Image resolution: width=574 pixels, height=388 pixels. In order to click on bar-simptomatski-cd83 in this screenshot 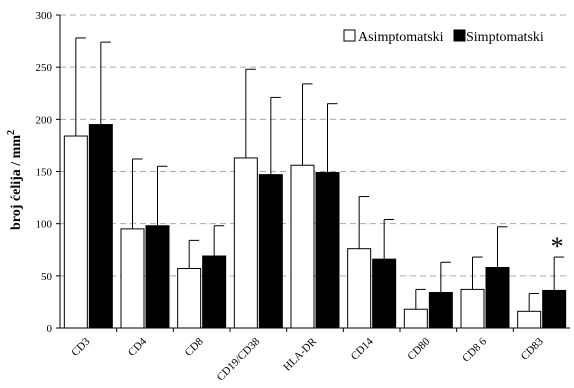, I will do `click(554, 309)`.